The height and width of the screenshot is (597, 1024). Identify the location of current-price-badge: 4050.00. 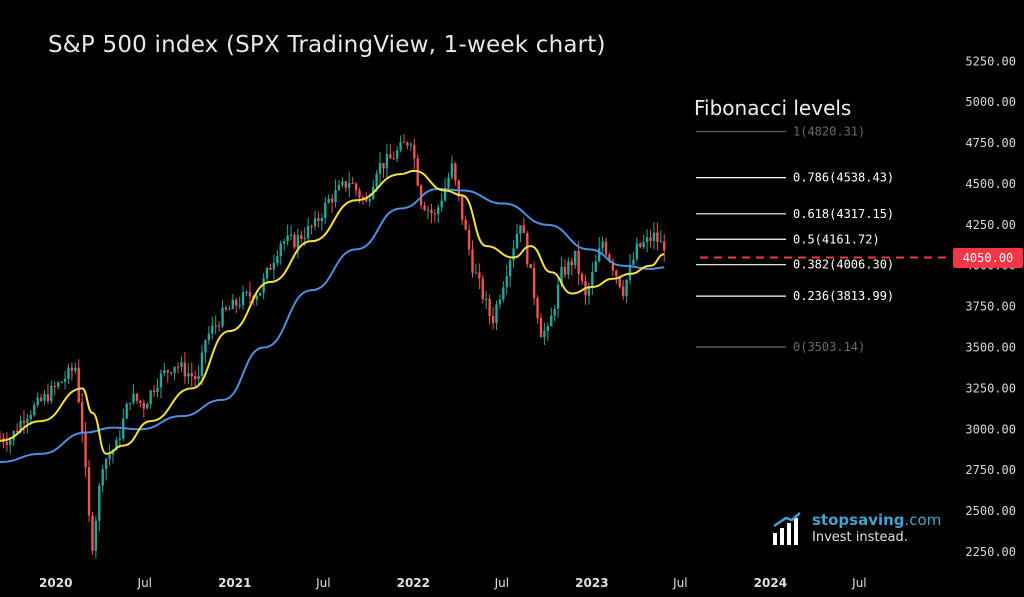
(988, 257).